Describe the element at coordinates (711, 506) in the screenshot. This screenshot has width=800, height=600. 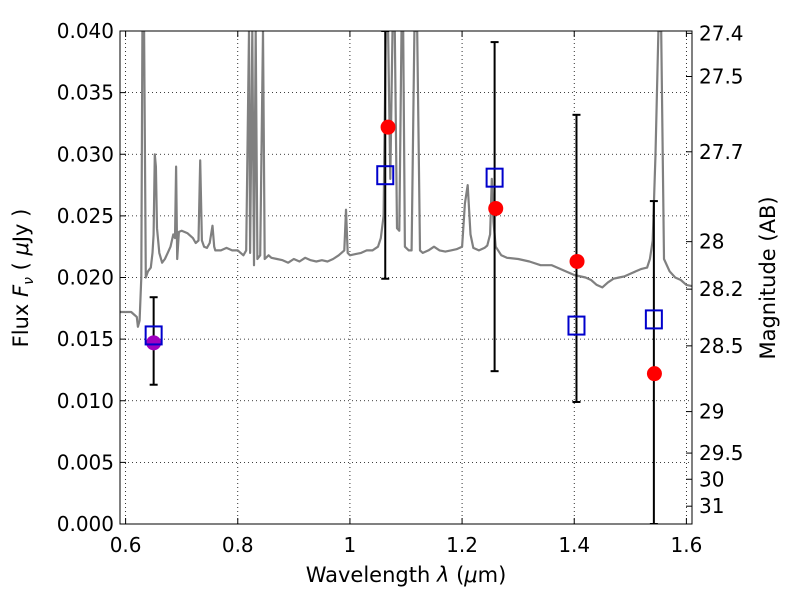
I see `y2-tick-label: 31` at that location.